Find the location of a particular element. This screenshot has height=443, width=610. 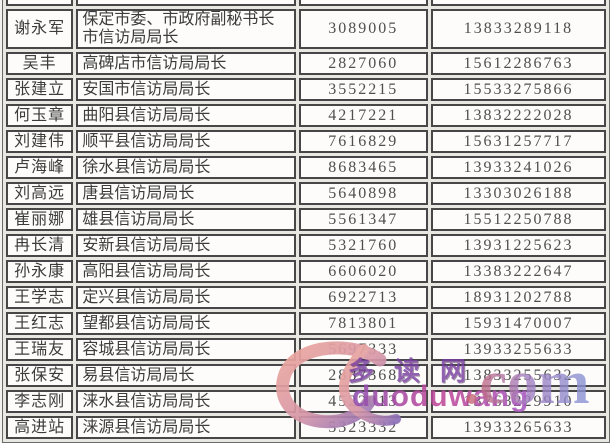

table-row: 孙永康 高阳县信访局局长 6606020 13383222647 is located at coordinates (306, 271).